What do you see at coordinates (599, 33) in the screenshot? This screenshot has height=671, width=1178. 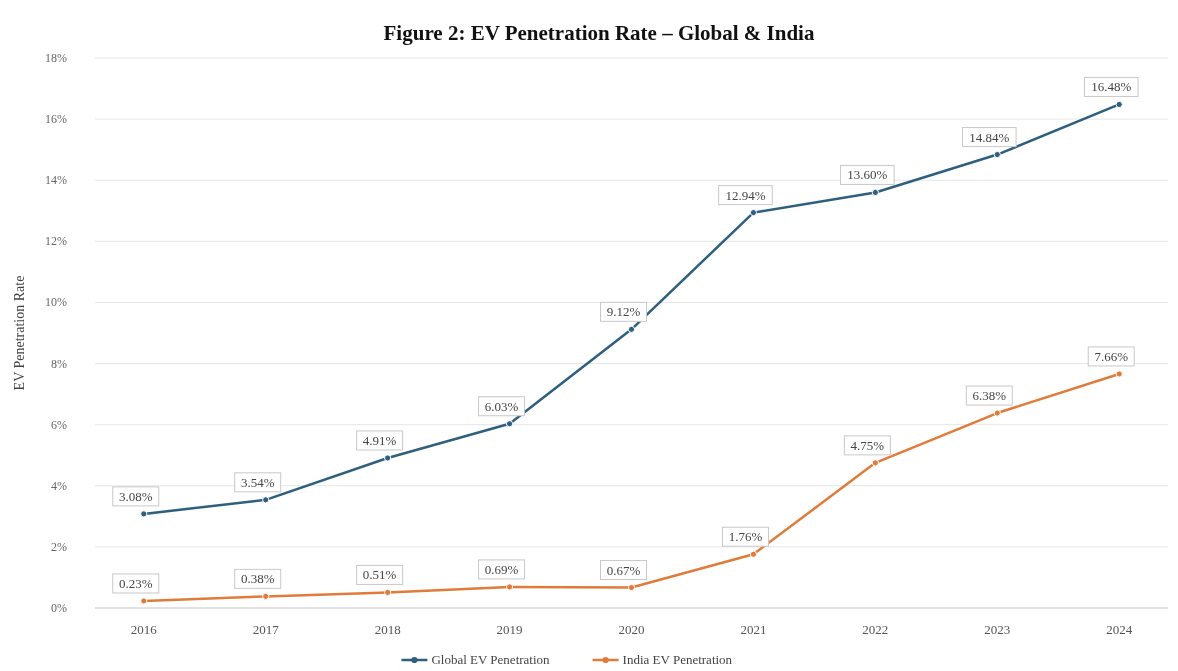 I see `chart-title: Figure 2: EV Penetration Rate – Global & India` at bounding box center [599, 33].